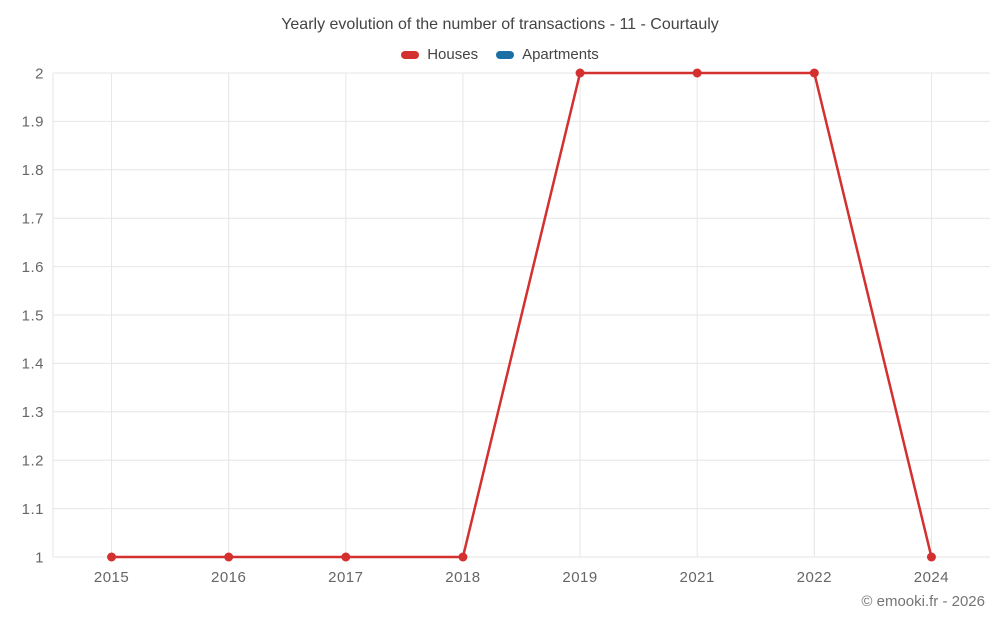 The height and width of the screenshot is (625, 1000). I want to click on legend-item-apartments: Apartments, so click(547, 54).